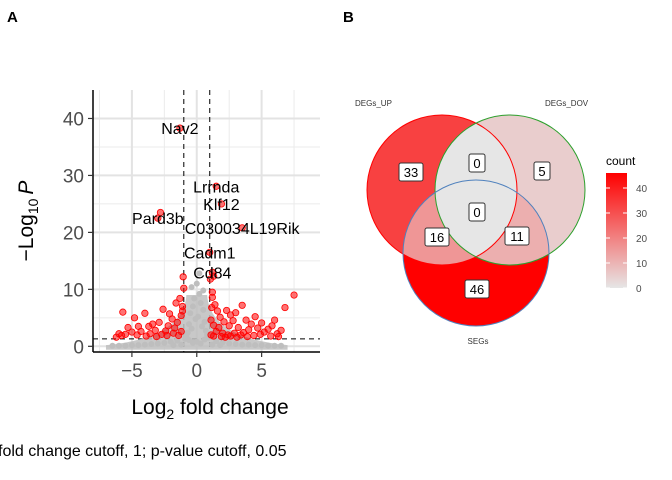 Image resolution: width=672 pixels, height=480 pixels. Describe the element at coordinates (78, 347) in the screenshot. I see `y-tick-label: 0` at that location.